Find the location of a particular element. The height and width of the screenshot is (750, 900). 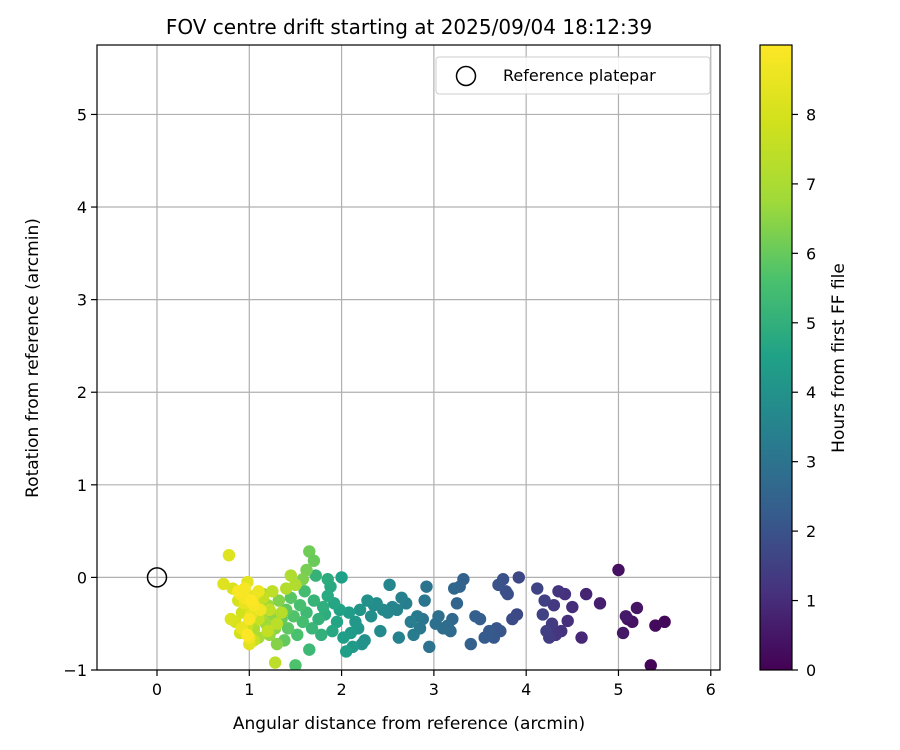

colorbar-tick-label: 1 is located at coordinates (811, 601).